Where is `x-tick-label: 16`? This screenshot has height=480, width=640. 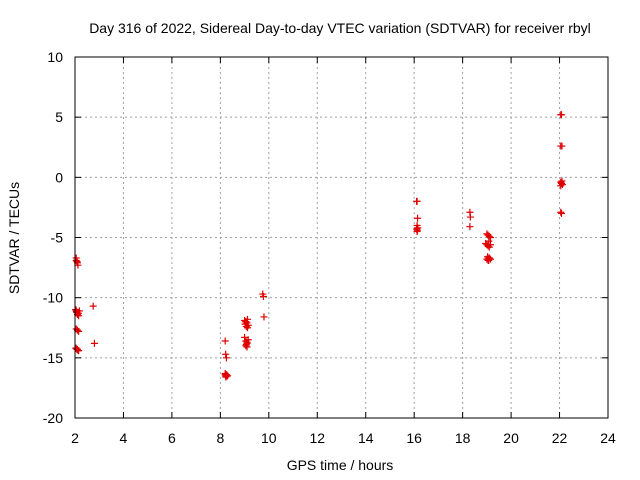
x-tick-label: 16 is located at coordinates (414, 438).